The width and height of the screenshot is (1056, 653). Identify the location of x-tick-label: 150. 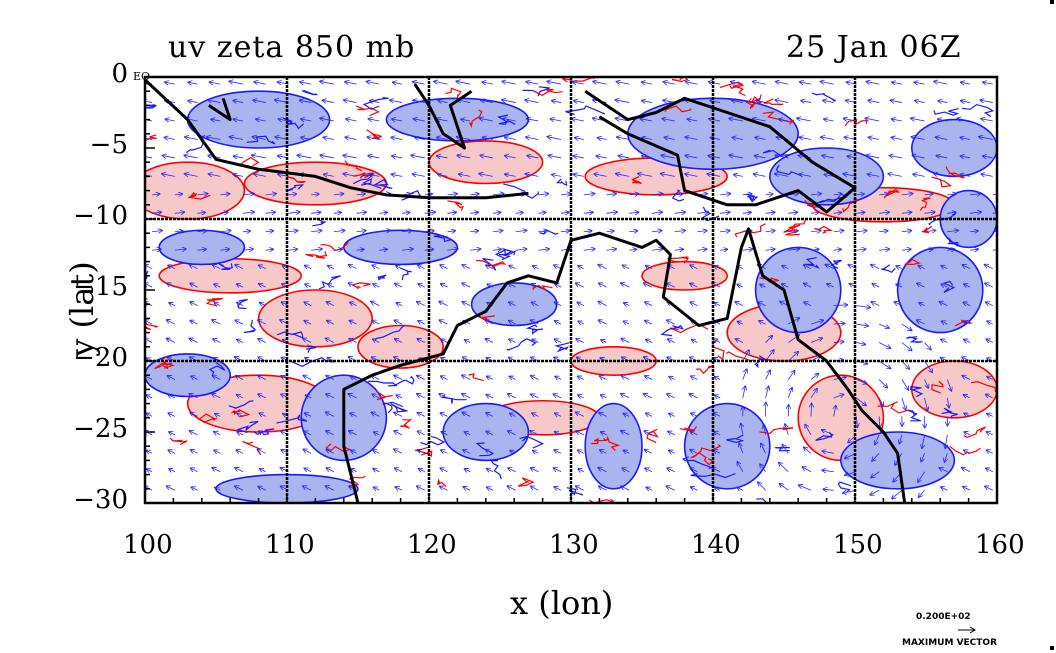
(858, 545).